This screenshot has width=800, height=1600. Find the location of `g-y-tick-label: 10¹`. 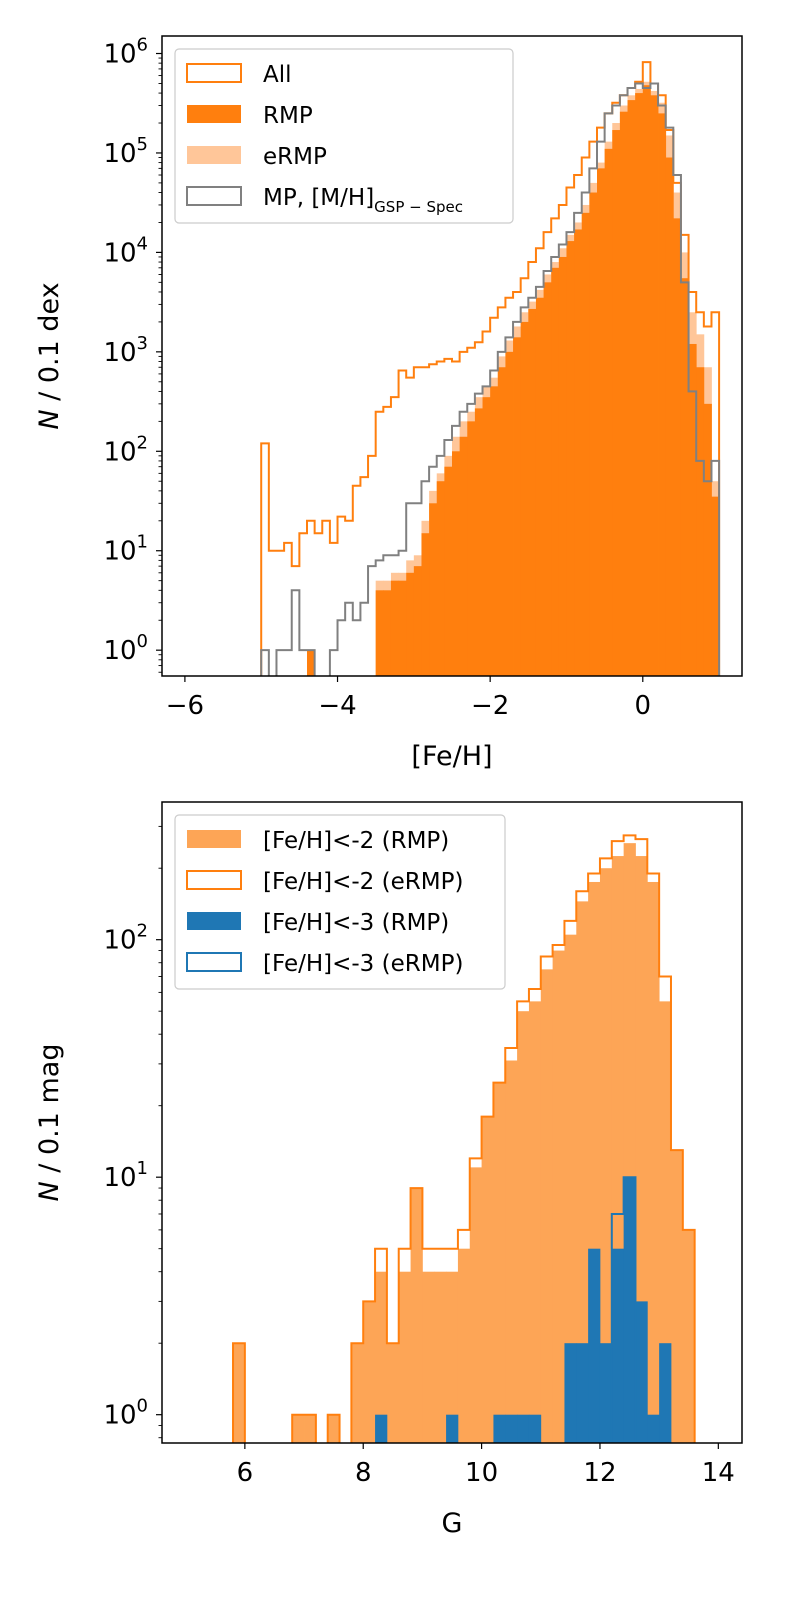

g-y-tick-label: 10¹ is located at coordinates (125, 1175).